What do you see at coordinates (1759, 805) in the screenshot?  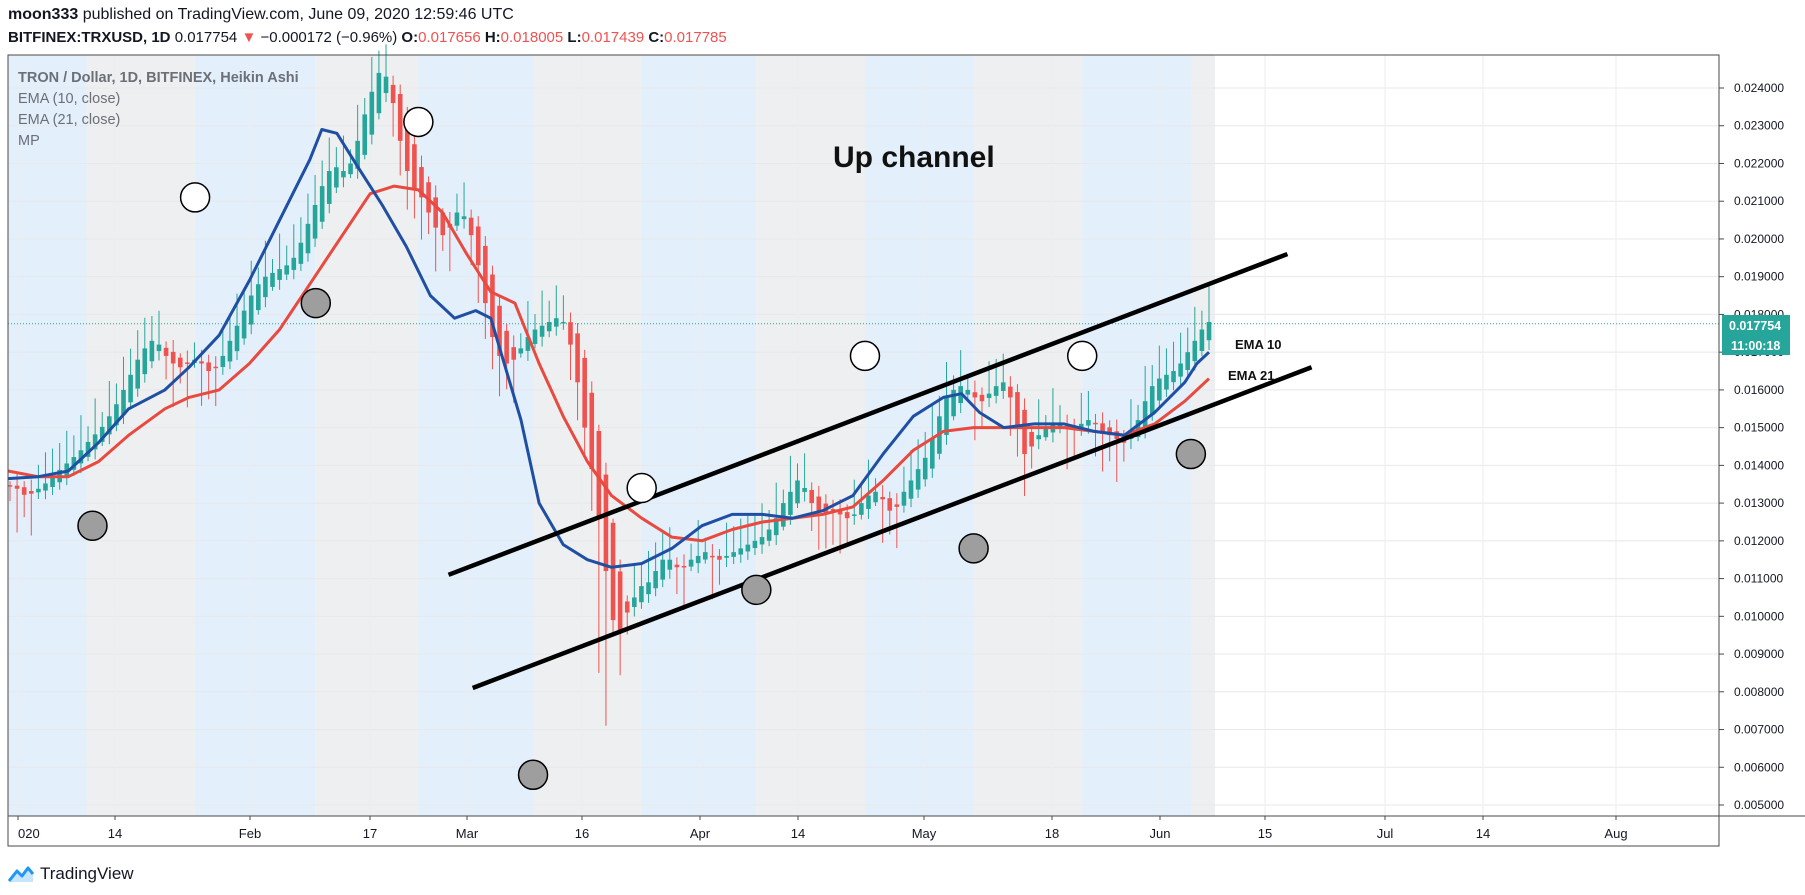 I see `y-tick-label: 0.005000` at bounding box center [1759, 805].